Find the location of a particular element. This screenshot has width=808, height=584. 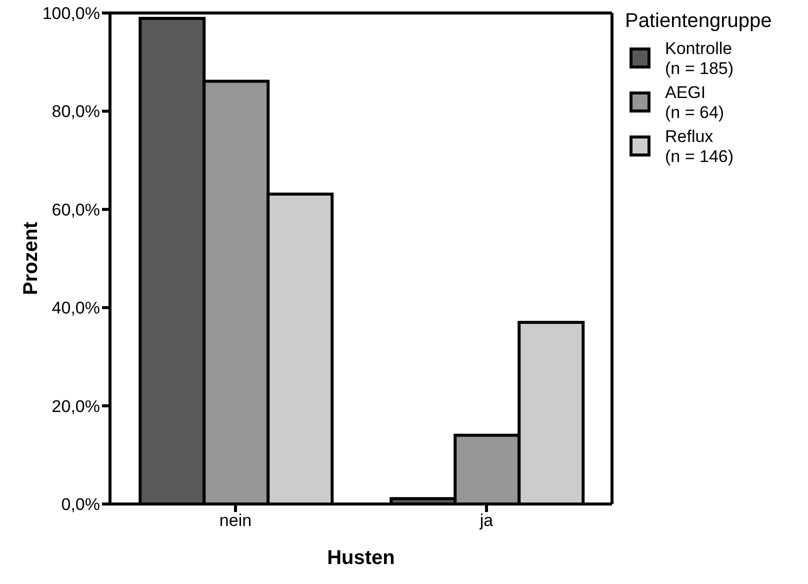

y-tick-label: 60,0% is located at coordinates (76, 210).